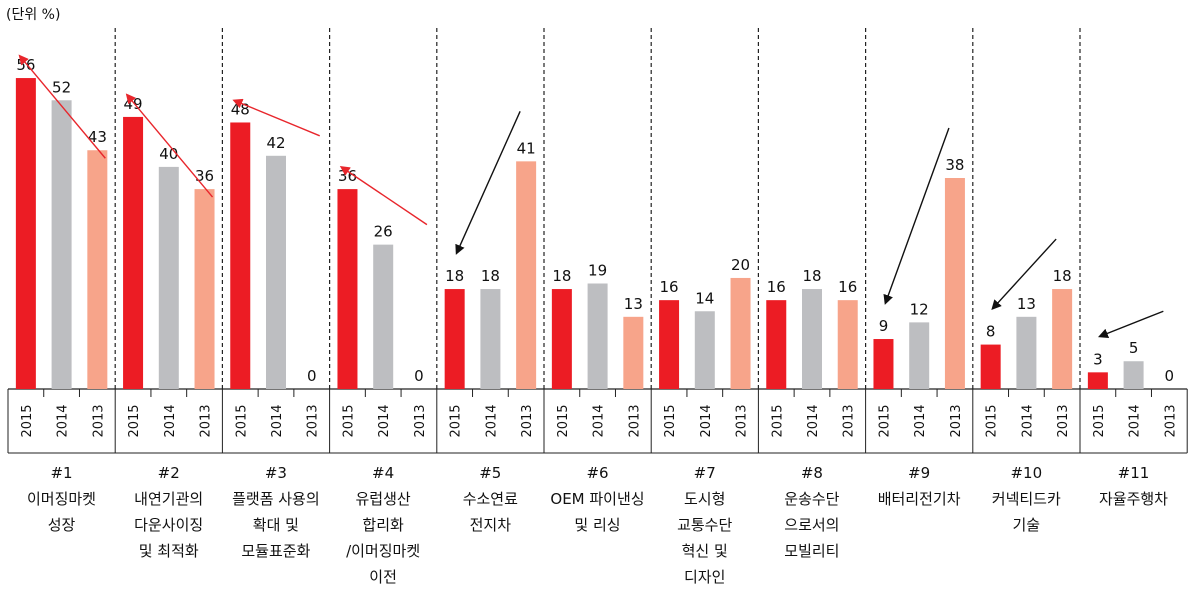  I want to click on category-label: #8 운송수단 으로서의 모빌리티, so click(811, 512).